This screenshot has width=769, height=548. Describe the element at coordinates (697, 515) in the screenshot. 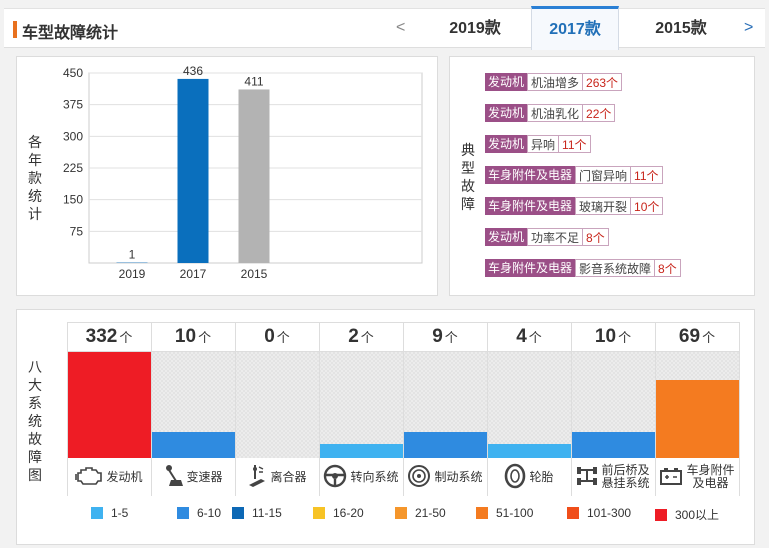

I see `legend-label: 300以上` at that location.